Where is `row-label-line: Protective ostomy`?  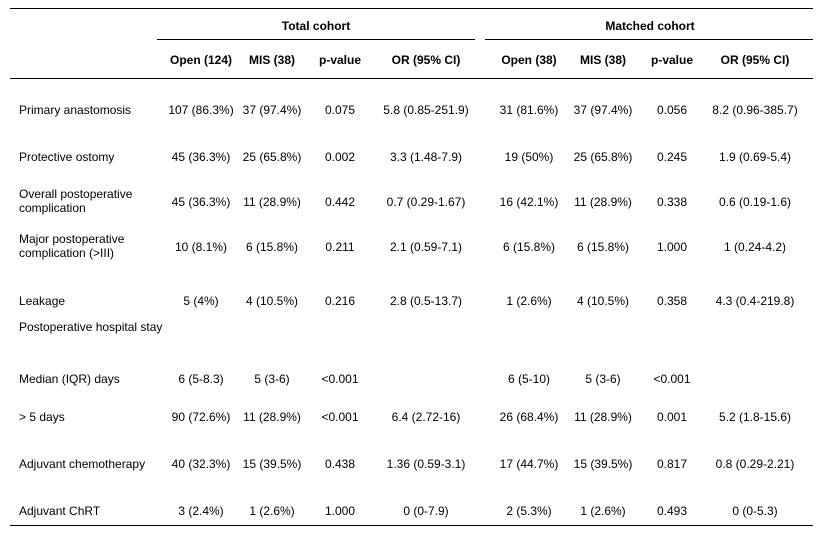
row-label-line: Protective ostomy is located at coordinates (67, 157).